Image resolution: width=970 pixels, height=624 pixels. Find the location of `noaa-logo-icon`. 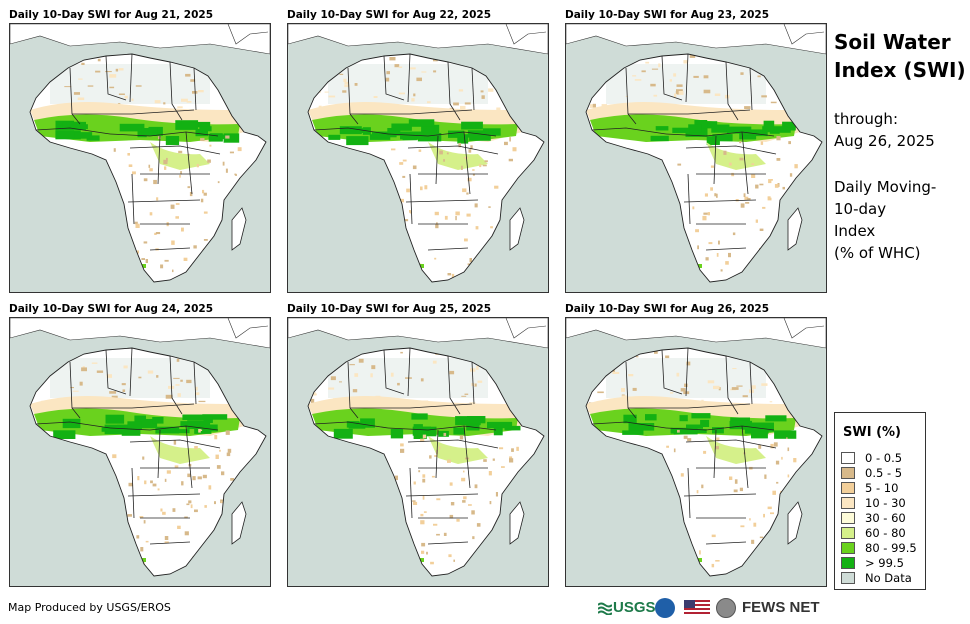

noaa-logo-icon is located at coordinates (665, 608).